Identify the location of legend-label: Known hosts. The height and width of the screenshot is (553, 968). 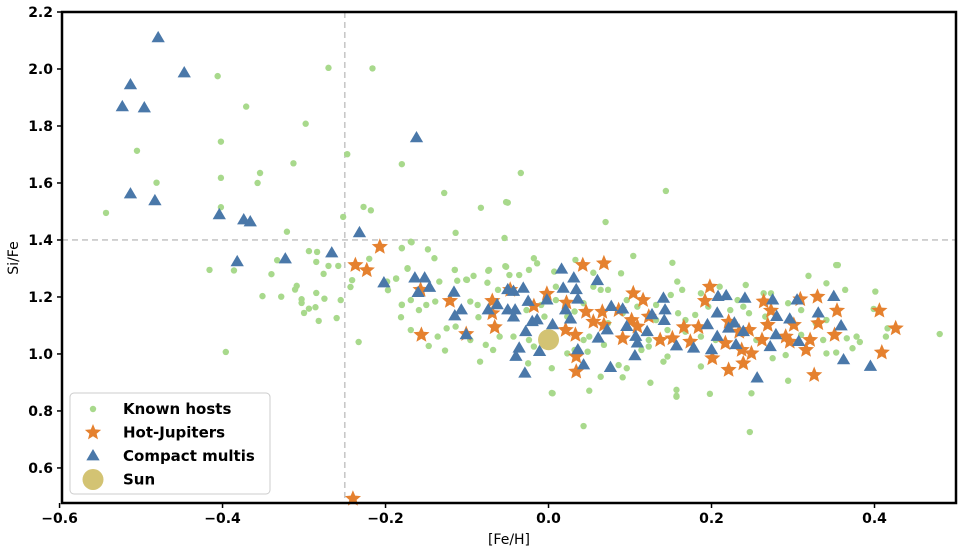
(177, 409).